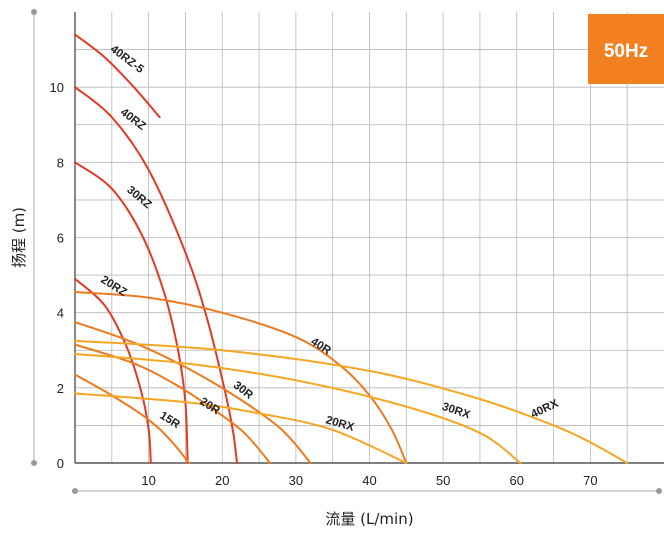  Describe the element at coordinates (60, 162) in the screenshot. I see `y-tick-label: 8` at that location.